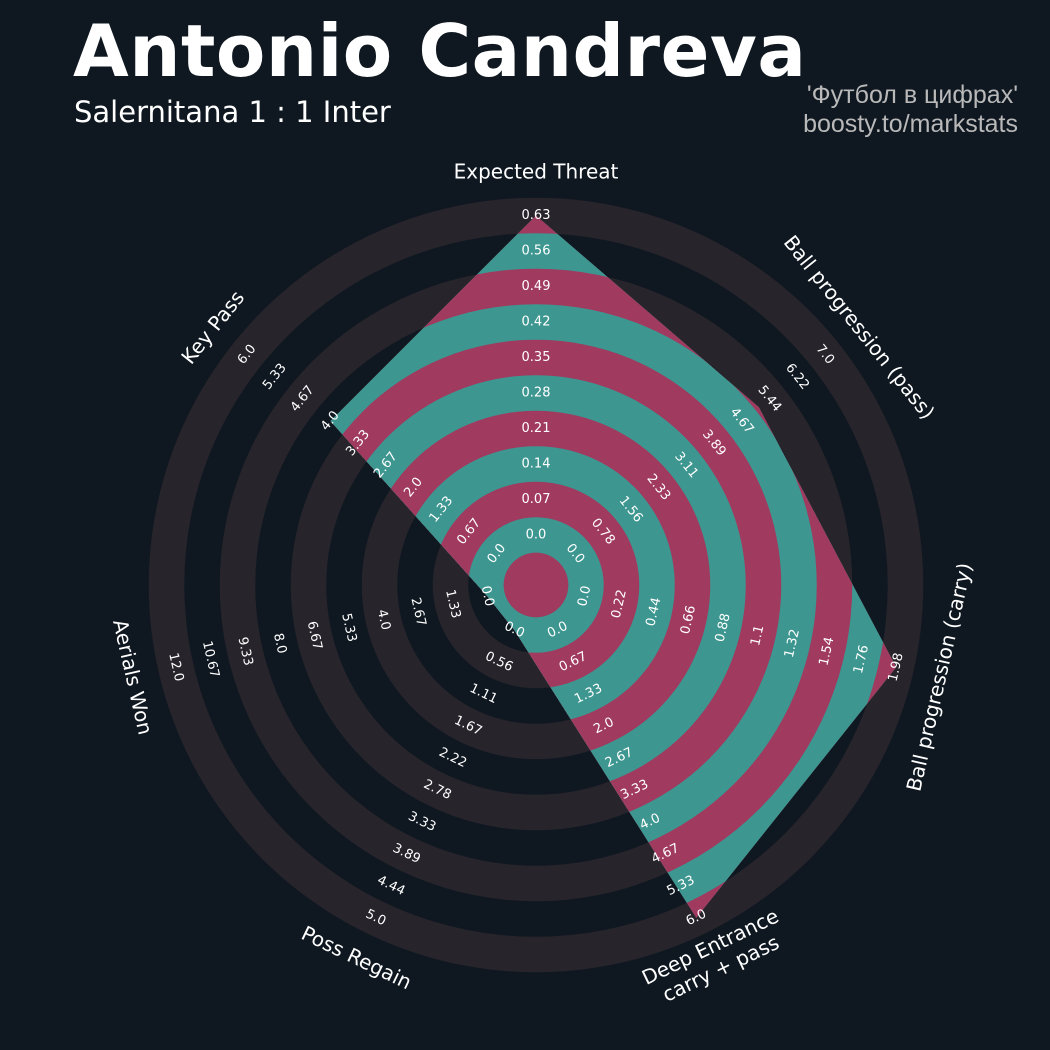 Image resolution: width=1050 pixels, height=1050 pixels. Describe the element at coordinates (536, 393) in the screenshot. I see `tick-label: 0.28` at that location.